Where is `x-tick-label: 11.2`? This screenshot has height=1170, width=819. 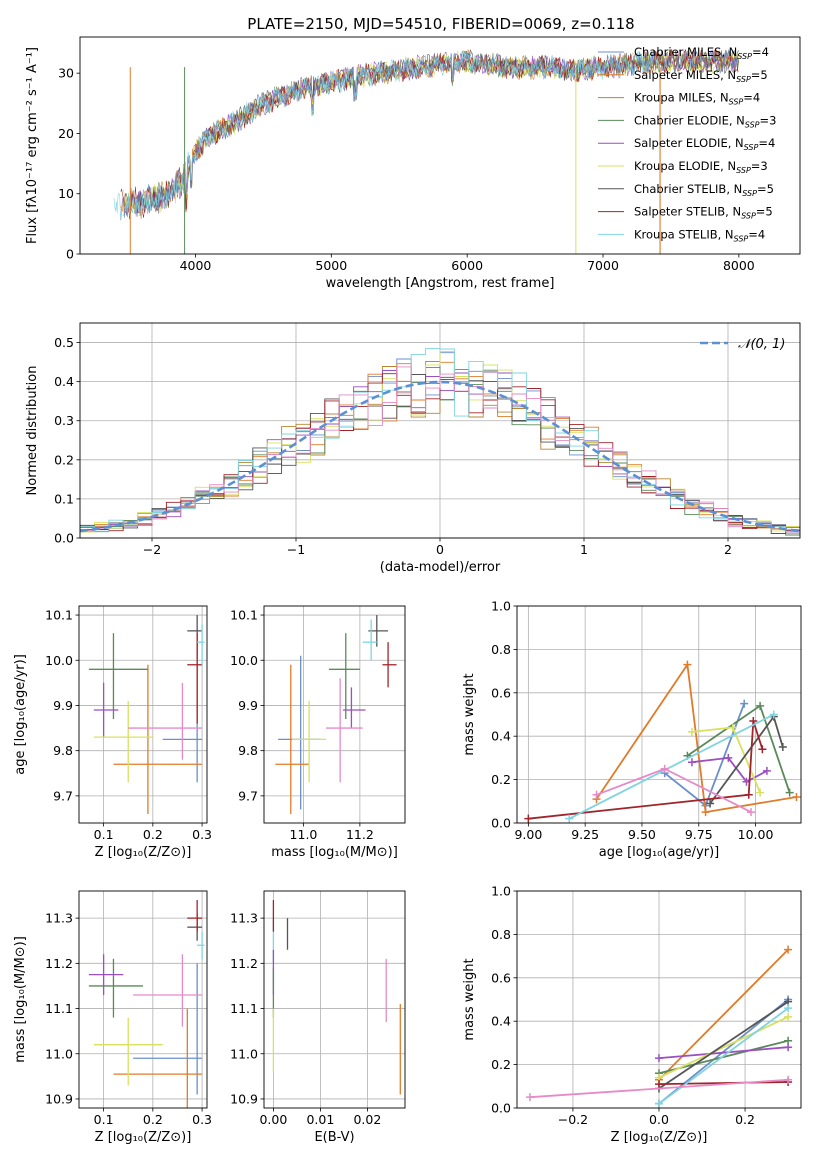 x-tick-label: 11.2 is located at coordinates (360, 834).